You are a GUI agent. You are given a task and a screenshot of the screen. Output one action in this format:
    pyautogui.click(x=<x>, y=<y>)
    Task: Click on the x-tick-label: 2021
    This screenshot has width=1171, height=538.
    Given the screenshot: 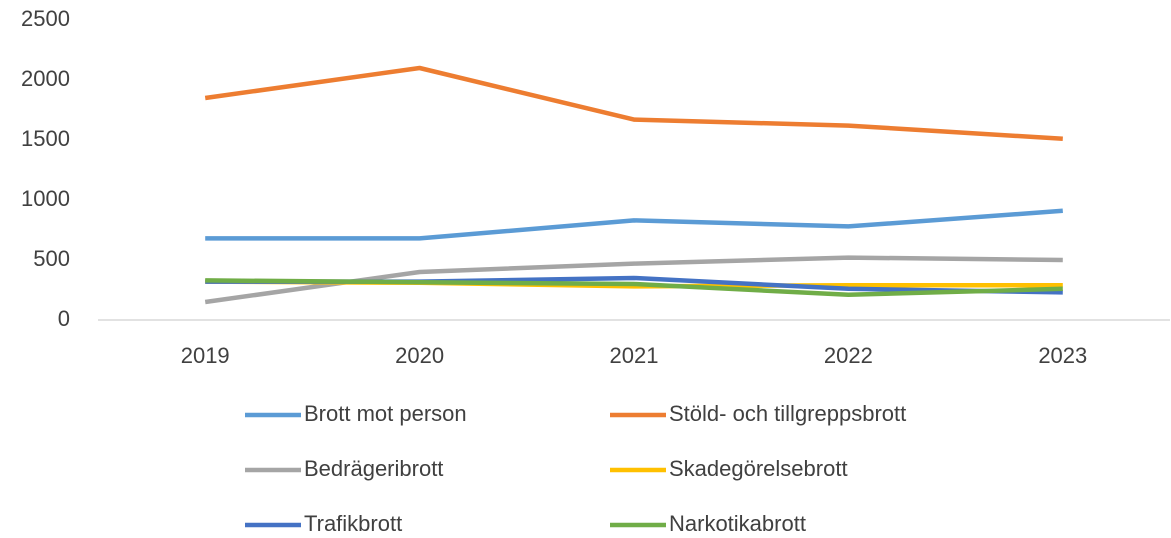 What is the action you would take?
    pyautogui.click(x=634, y=355)
    